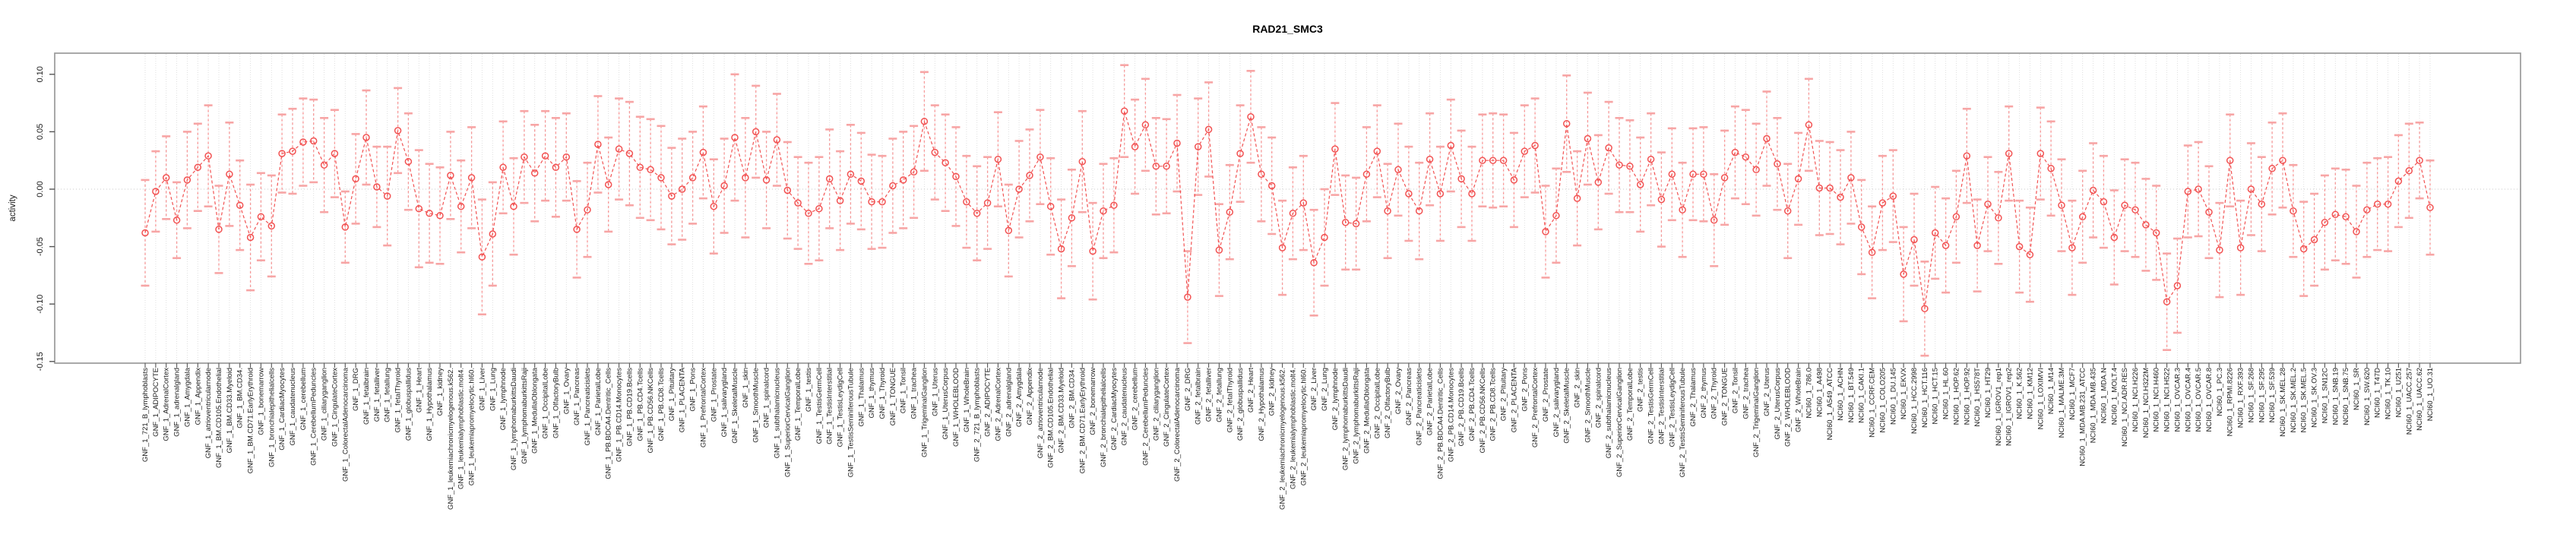 This screenshot has width=2576, height=547. Describe the element at coordinates (703, 407) in the screenshot. I see `svg-text: GNF_1_PrefrontalCortex` at that location.